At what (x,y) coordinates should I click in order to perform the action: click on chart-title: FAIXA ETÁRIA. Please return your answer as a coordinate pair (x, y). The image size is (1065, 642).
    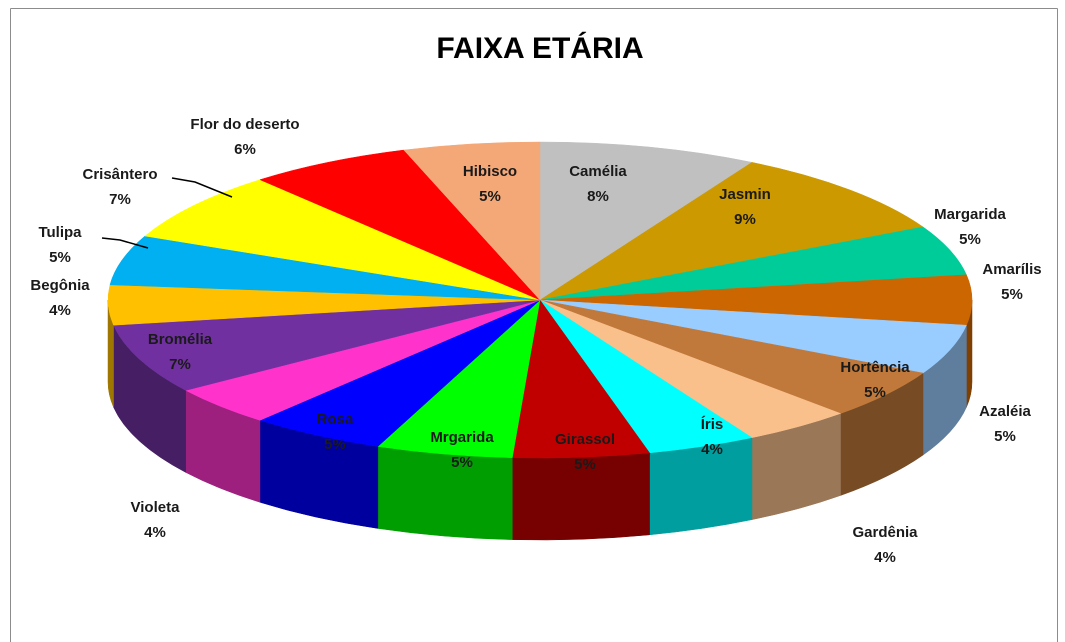
    Looking at the image, I should click on (539, 48).